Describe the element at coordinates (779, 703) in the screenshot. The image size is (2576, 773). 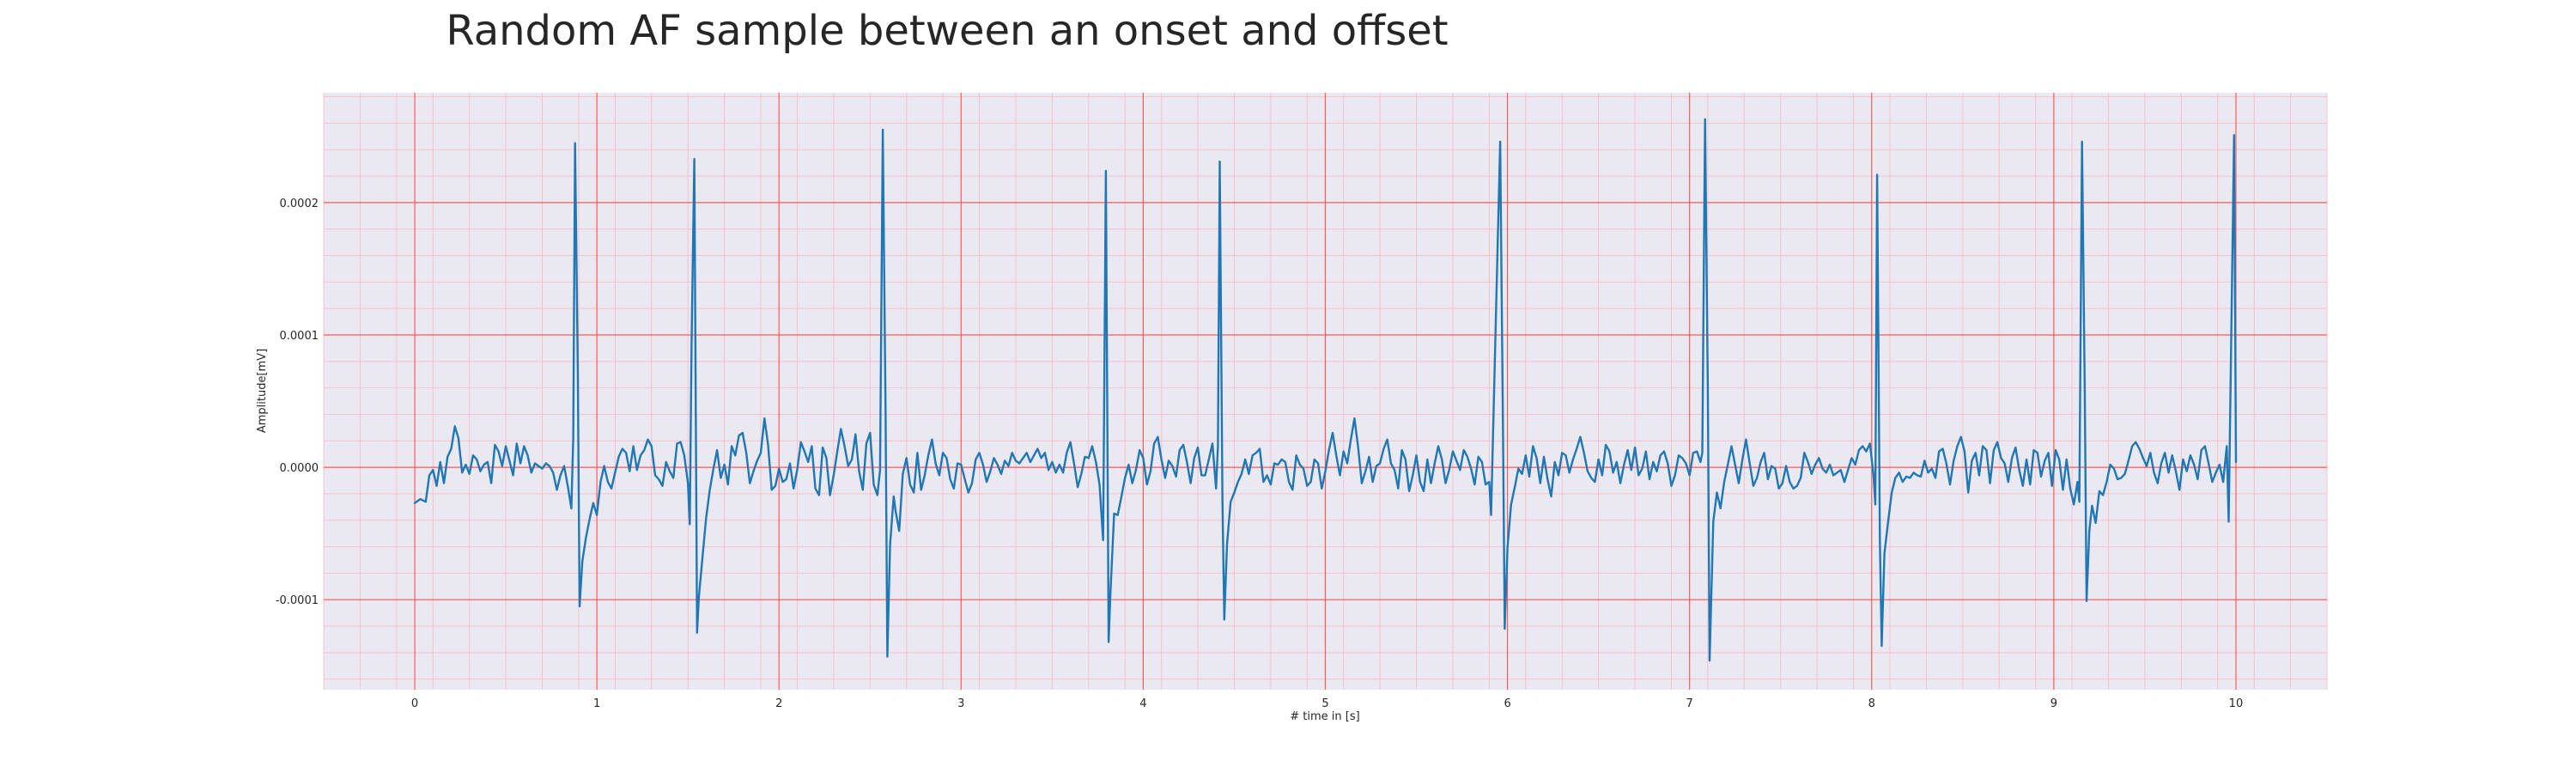
I see `x-tick-label: 2` at that location.